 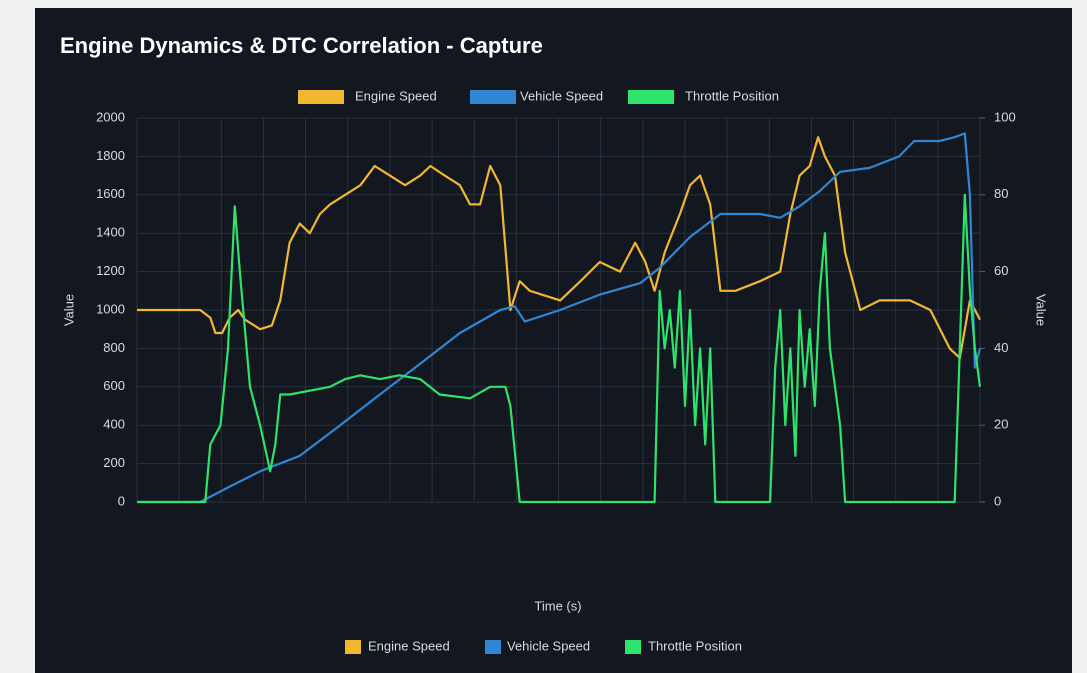 I want to click on y2-axis-title: Value, so click(x=1041, y=310).